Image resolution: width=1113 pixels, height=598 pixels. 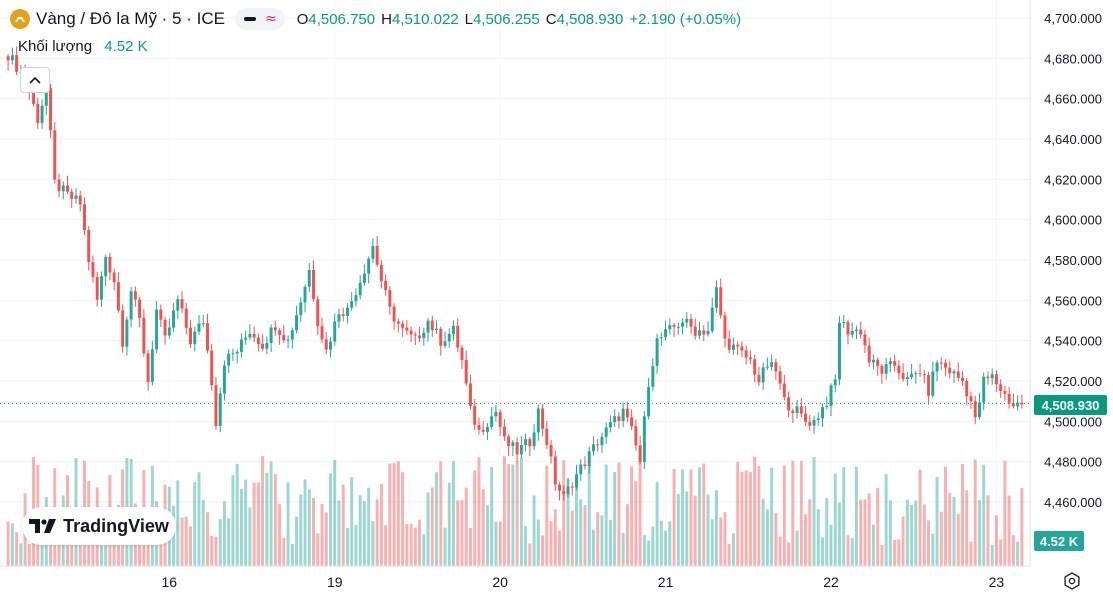 I want to click on collapse-legend-button, so click(x=35, y=80).